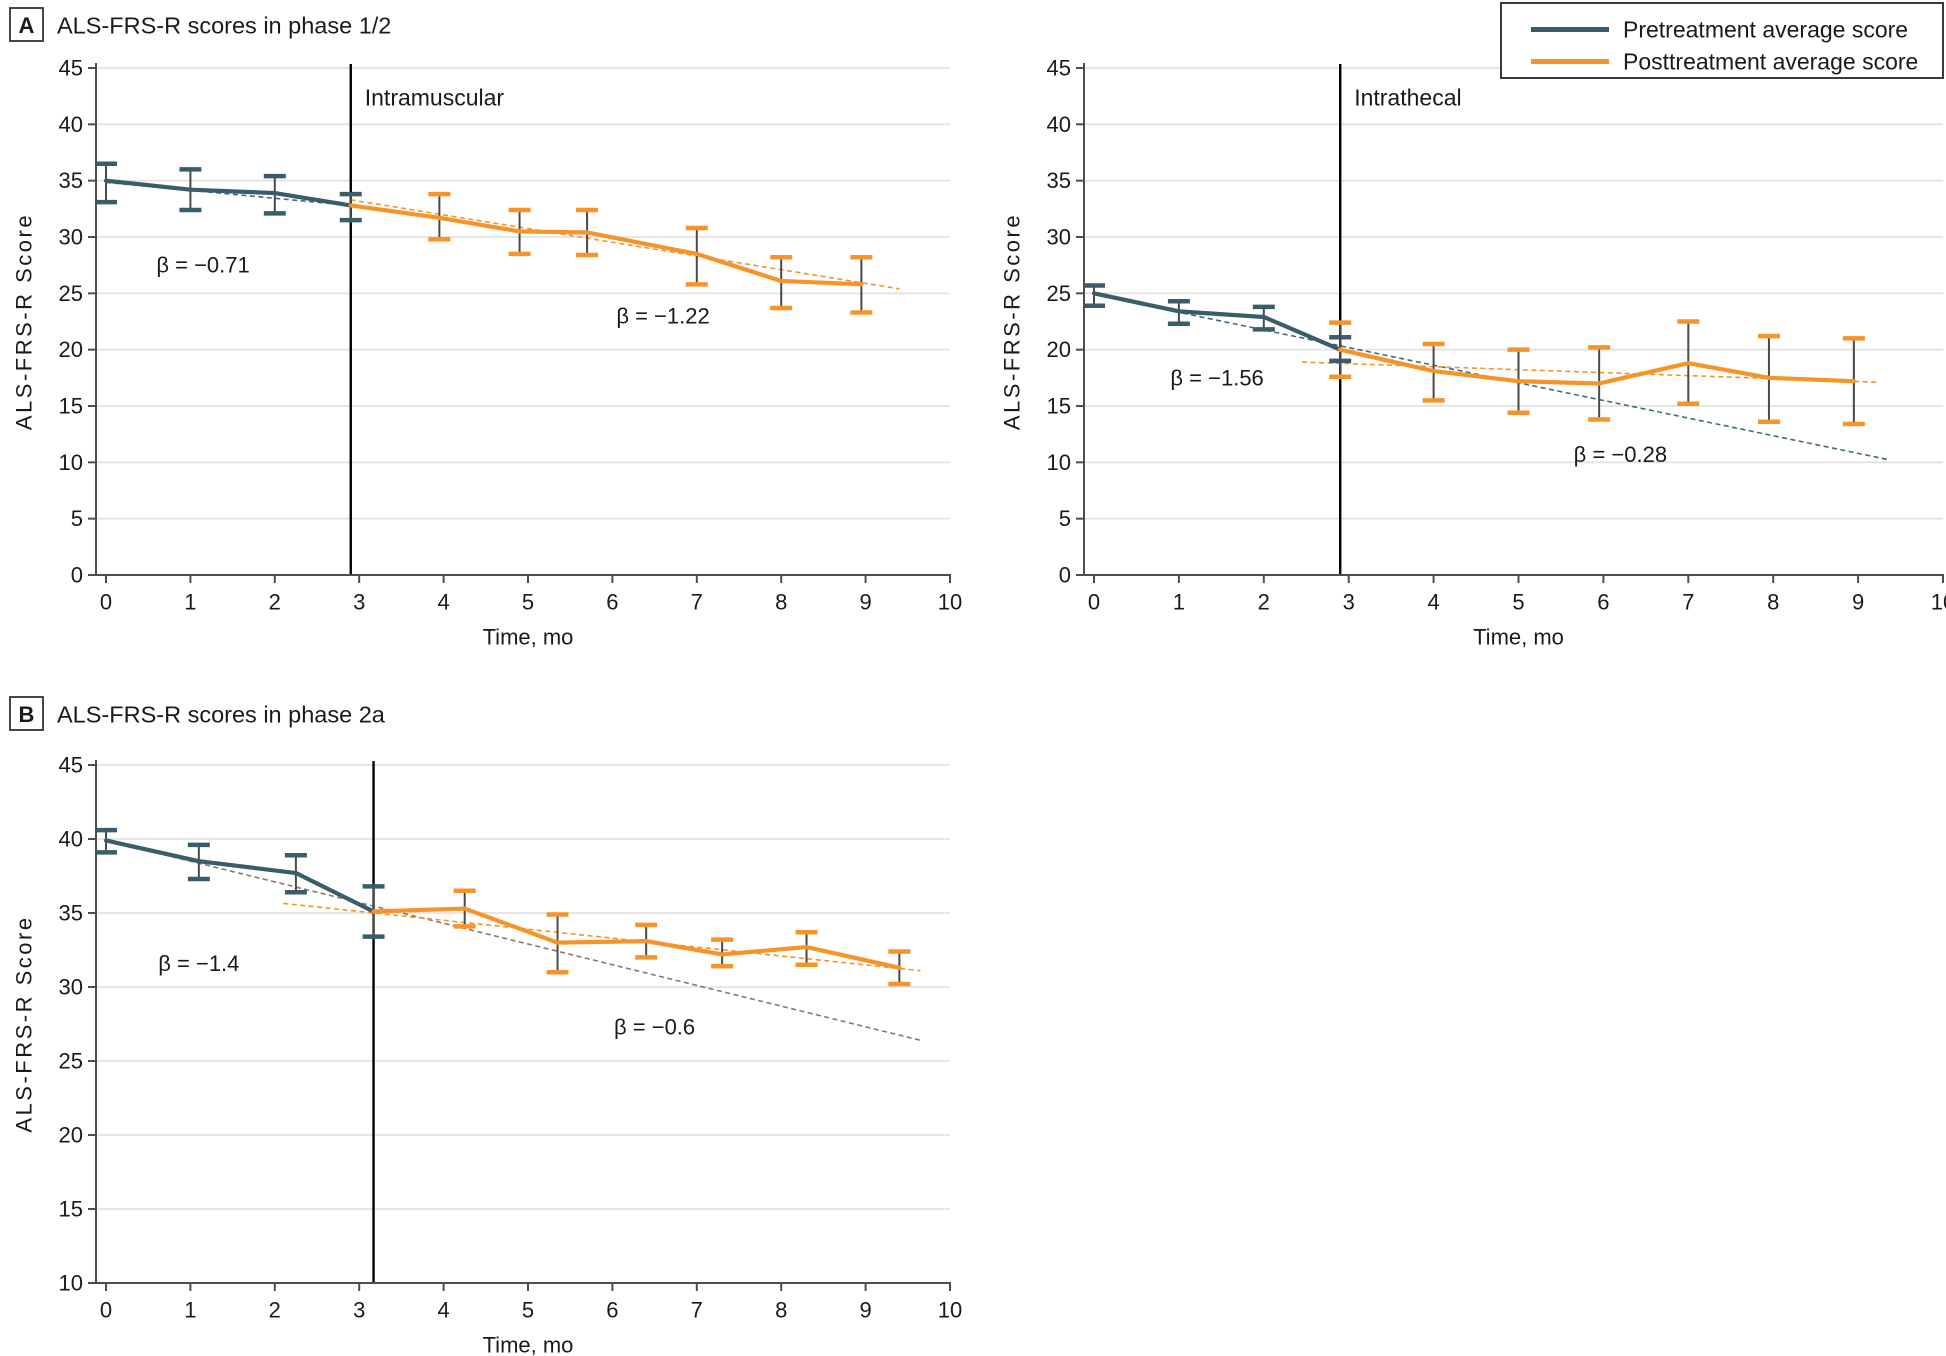  Describe the element at coordinates (221, 715) in the screenshot. I see `panel-b-title: ALS-FRS-R scores in phase 2a` at that location.